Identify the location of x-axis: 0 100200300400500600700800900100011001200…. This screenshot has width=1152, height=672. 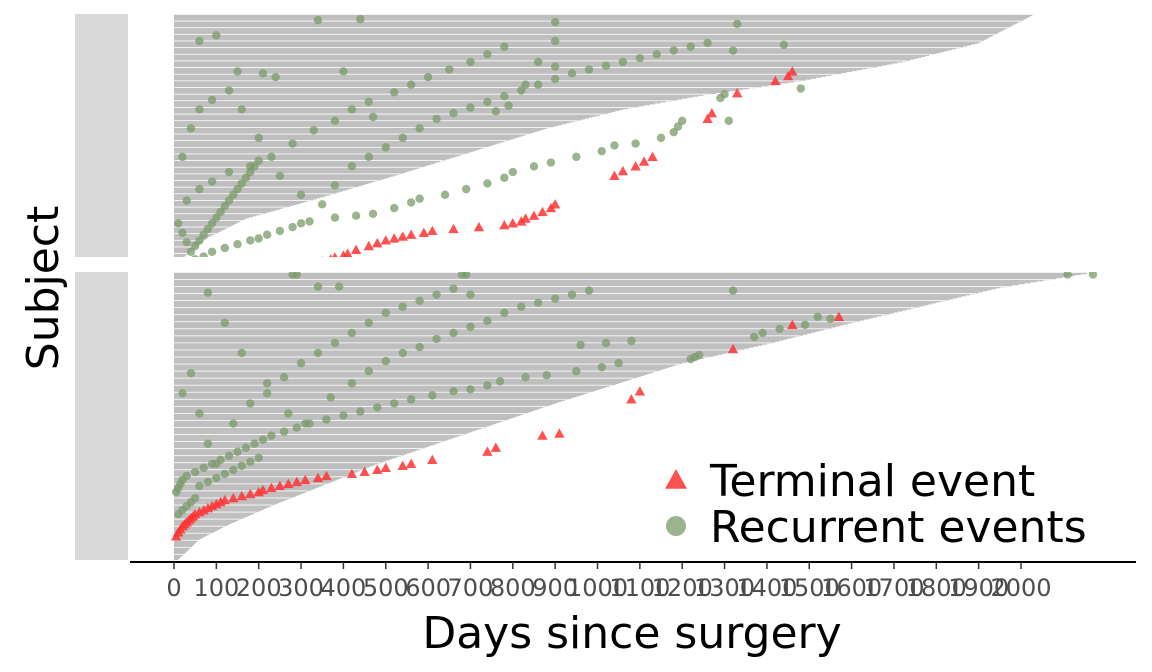
(633, 581).